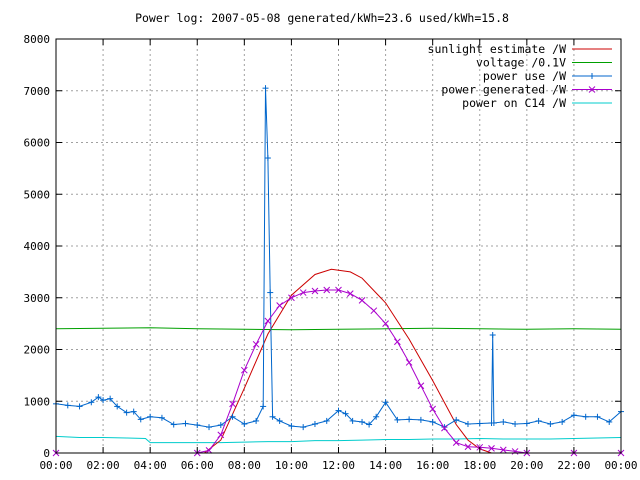 The height and width of the screenshot is (480, 640). I want to click on y-tick-label: 6000, so click(37, 143).